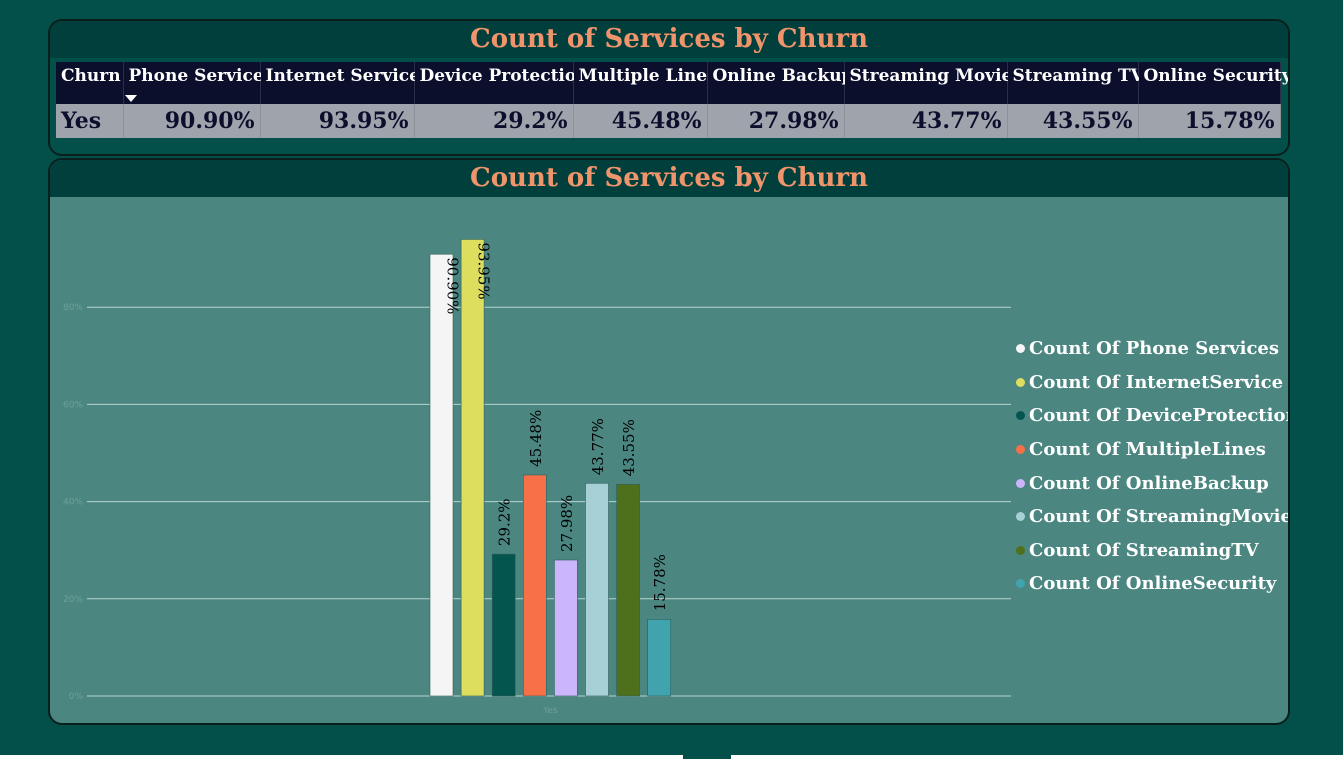  What do you see at coordinates (671, 757) in the screenshot?
I see `sheet-tab-strip` at bounding box center [671, 757].